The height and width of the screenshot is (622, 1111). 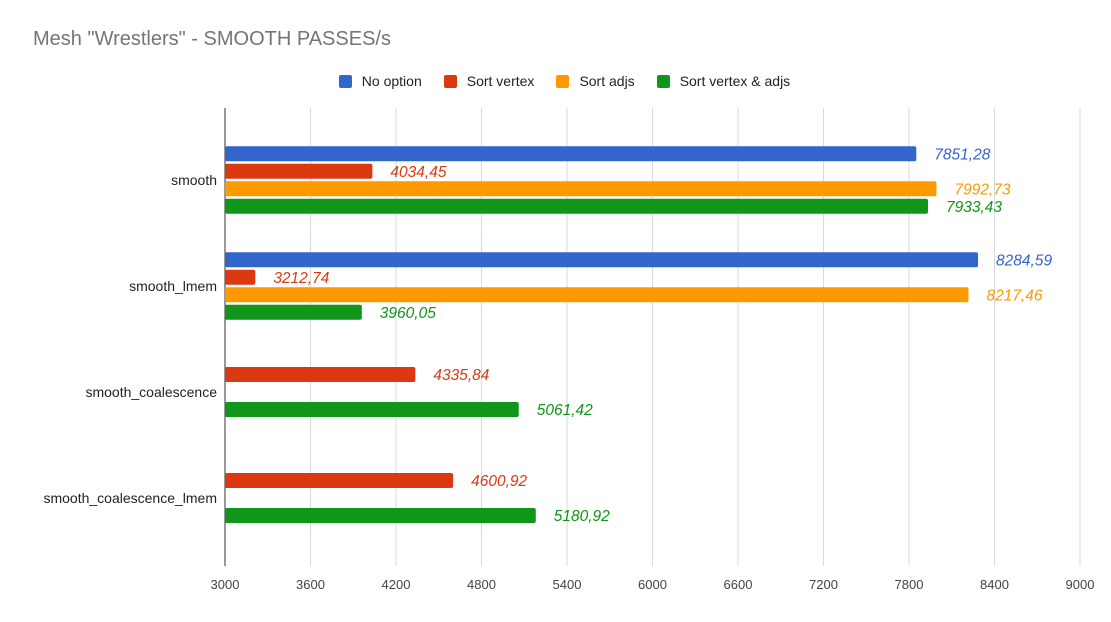 I want to click on data-label: 8217,46, so click(x=1014, y=295).